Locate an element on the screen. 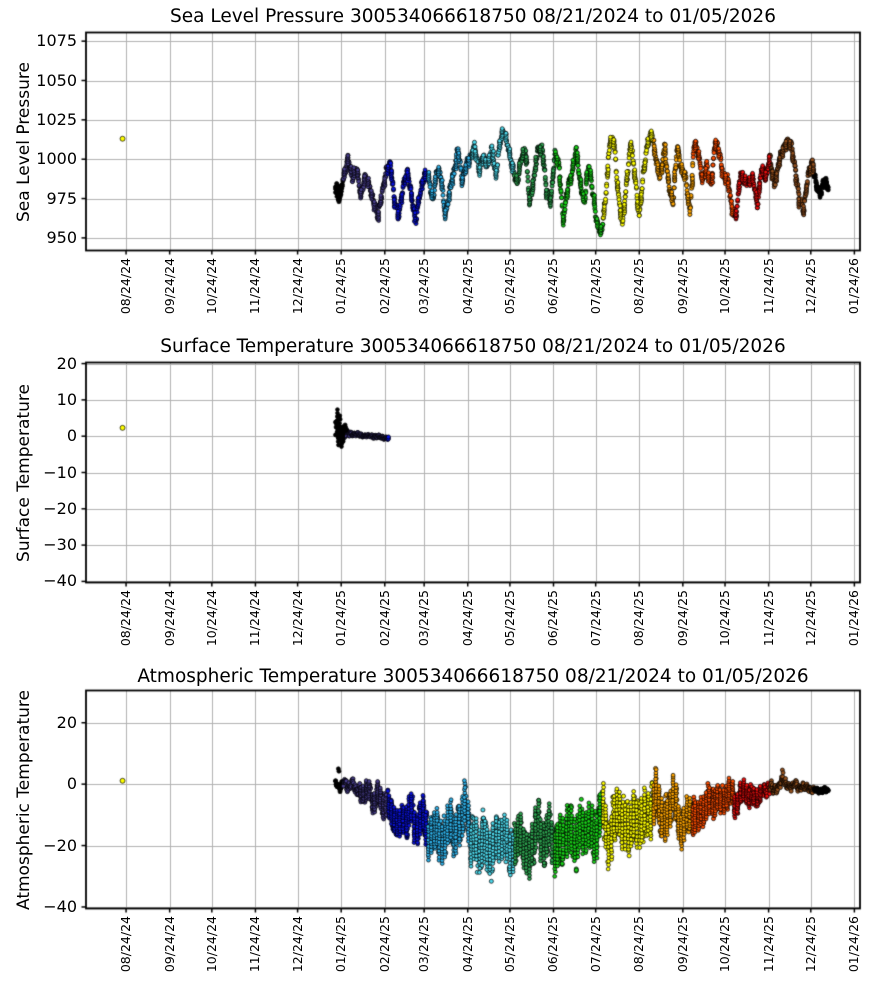  y-tick-label: 1000 is located at coordinates (56, 159).